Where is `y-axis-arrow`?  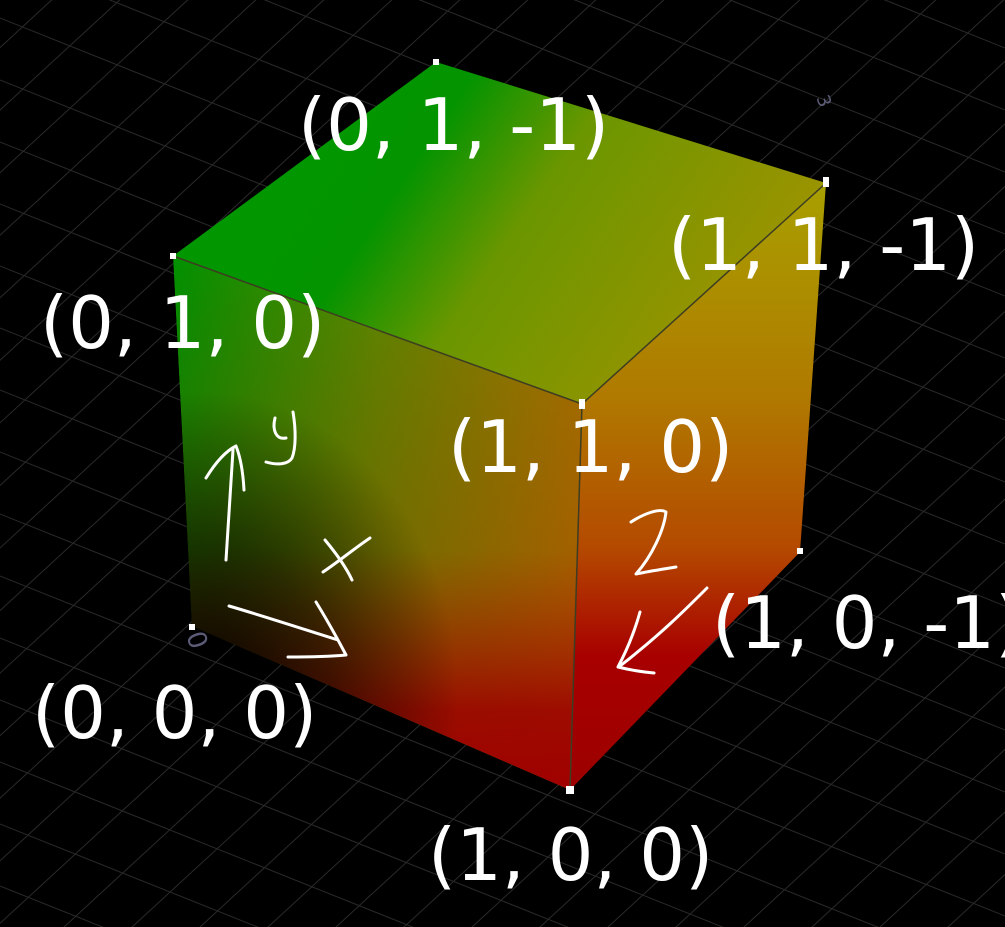 y-axis-arrow is located at coordinates (225, 503).